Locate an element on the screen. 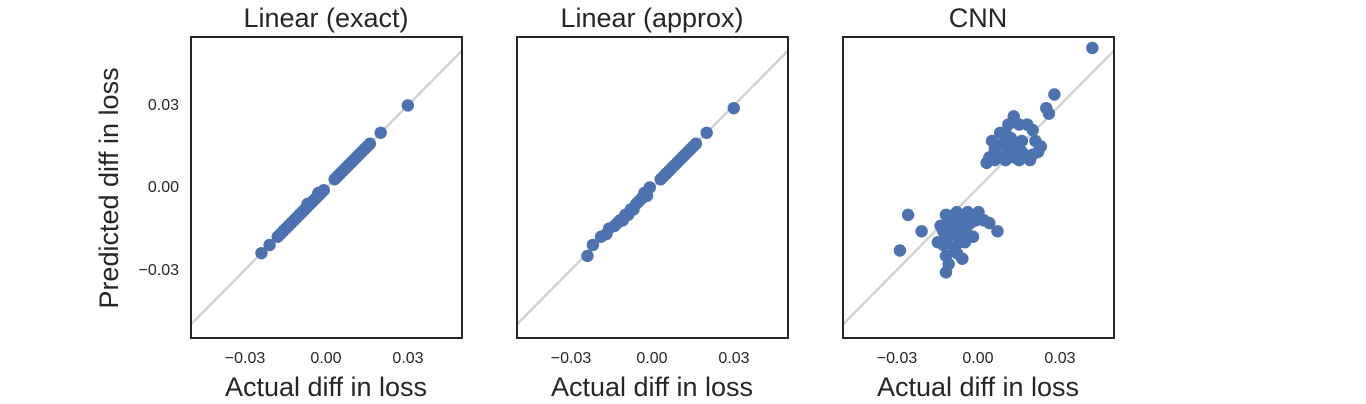 This screenshot has width=1366, height=404. y-axis-label: Predicted diff in loss is located at coordinates (109, 187).